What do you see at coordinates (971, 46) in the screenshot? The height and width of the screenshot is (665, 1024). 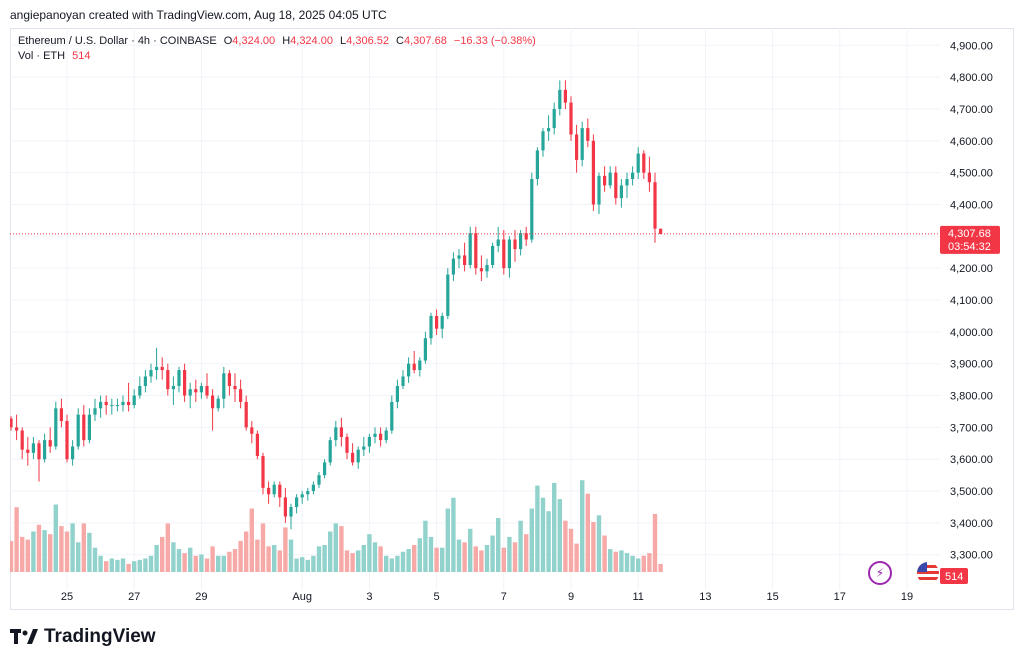 I see `y-tick-label: 4,900.00` at bounding box center [971, 46].